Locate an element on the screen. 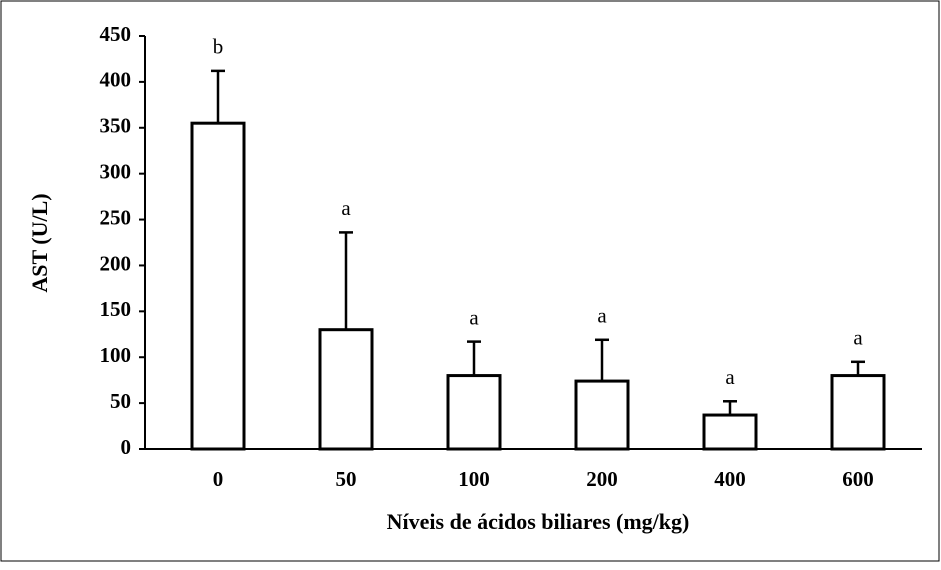  y-tick-label: 50 is located at coordinates (120, 401).